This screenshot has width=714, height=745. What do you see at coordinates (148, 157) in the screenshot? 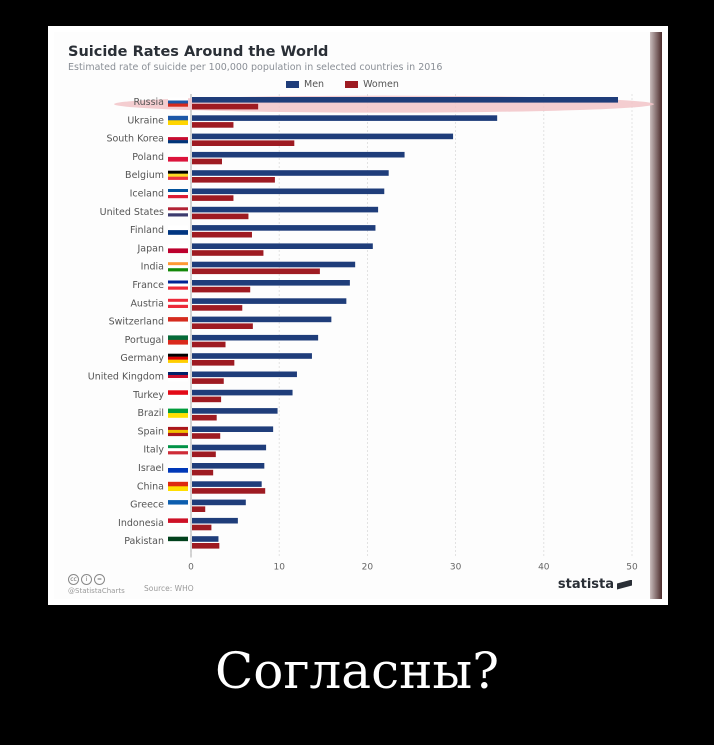
I see `category-label: Poland` at bounding box center [148, 157].